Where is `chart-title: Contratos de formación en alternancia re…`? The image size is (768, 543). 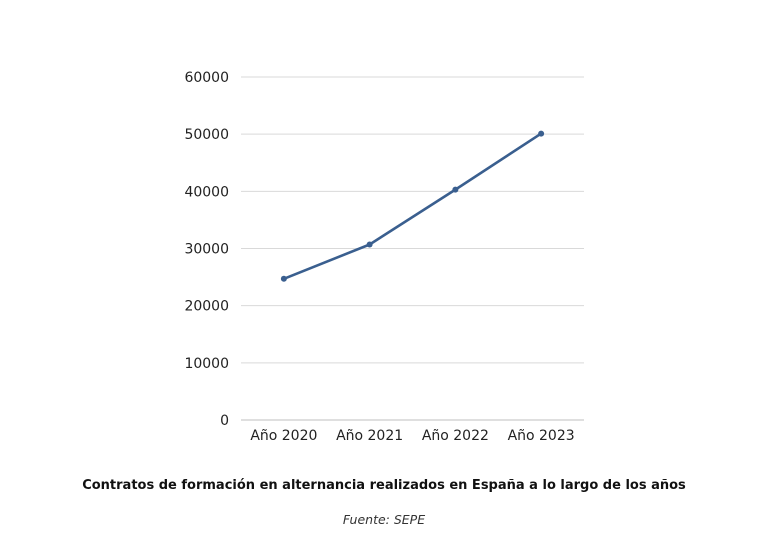
chart-title: Contratos de formación en alternancia re… is located at coordinates (384, 485).